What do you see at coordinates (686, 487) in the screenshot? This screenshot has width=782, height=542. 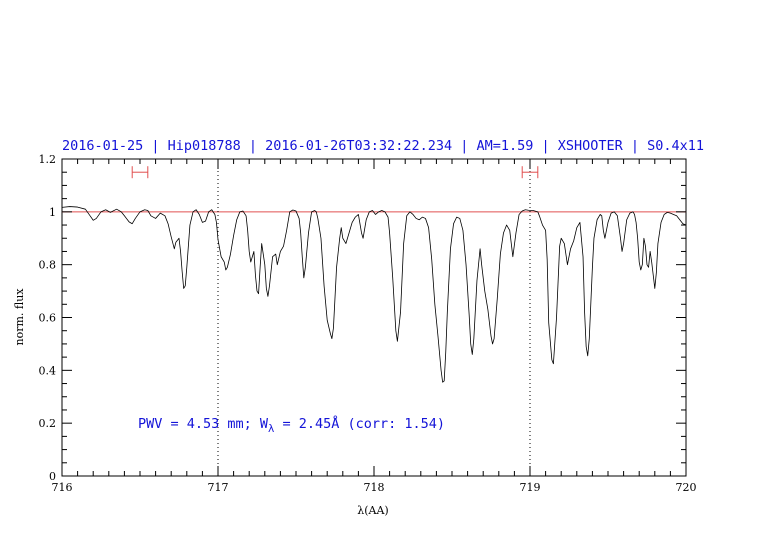 I see `x-tick-label: 720` at bounding box center [686, 487].